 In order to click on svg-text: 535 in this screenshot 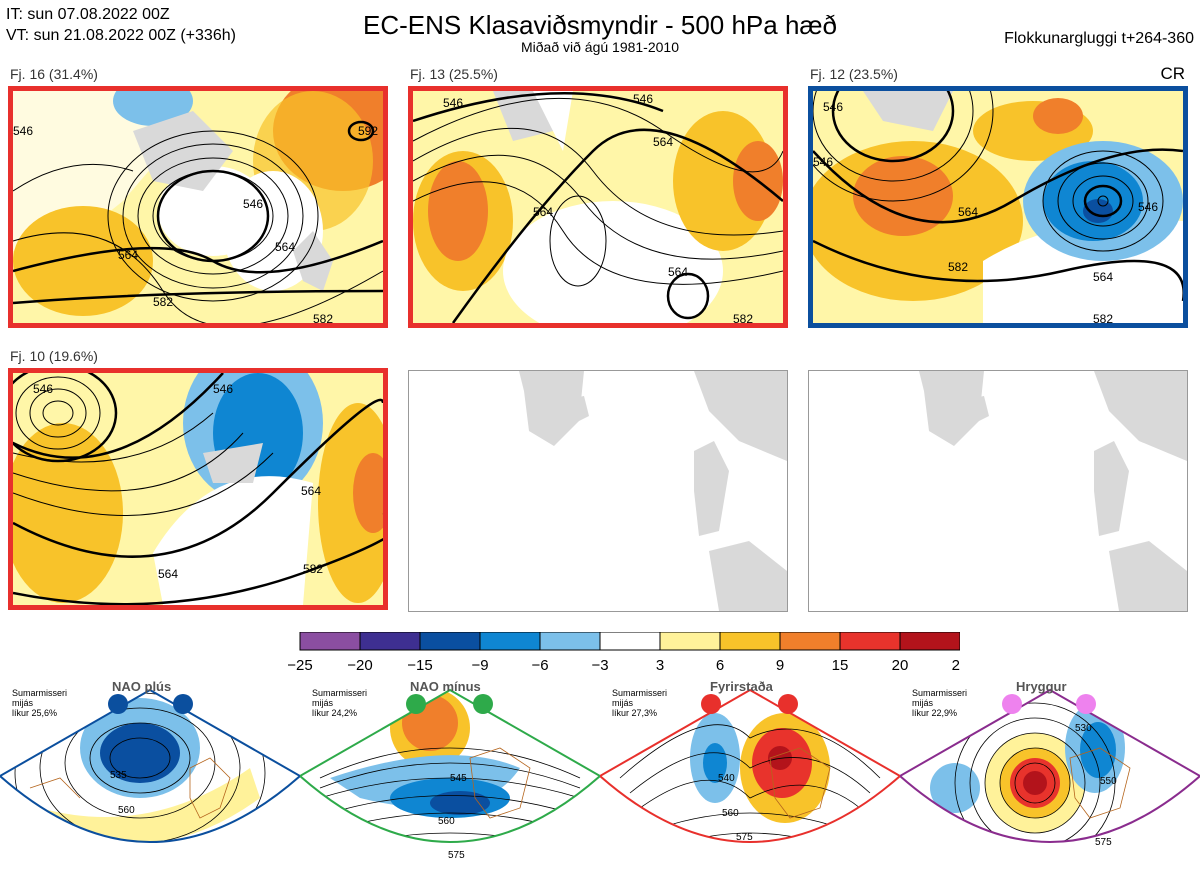, I will do `click(118, 775)`.